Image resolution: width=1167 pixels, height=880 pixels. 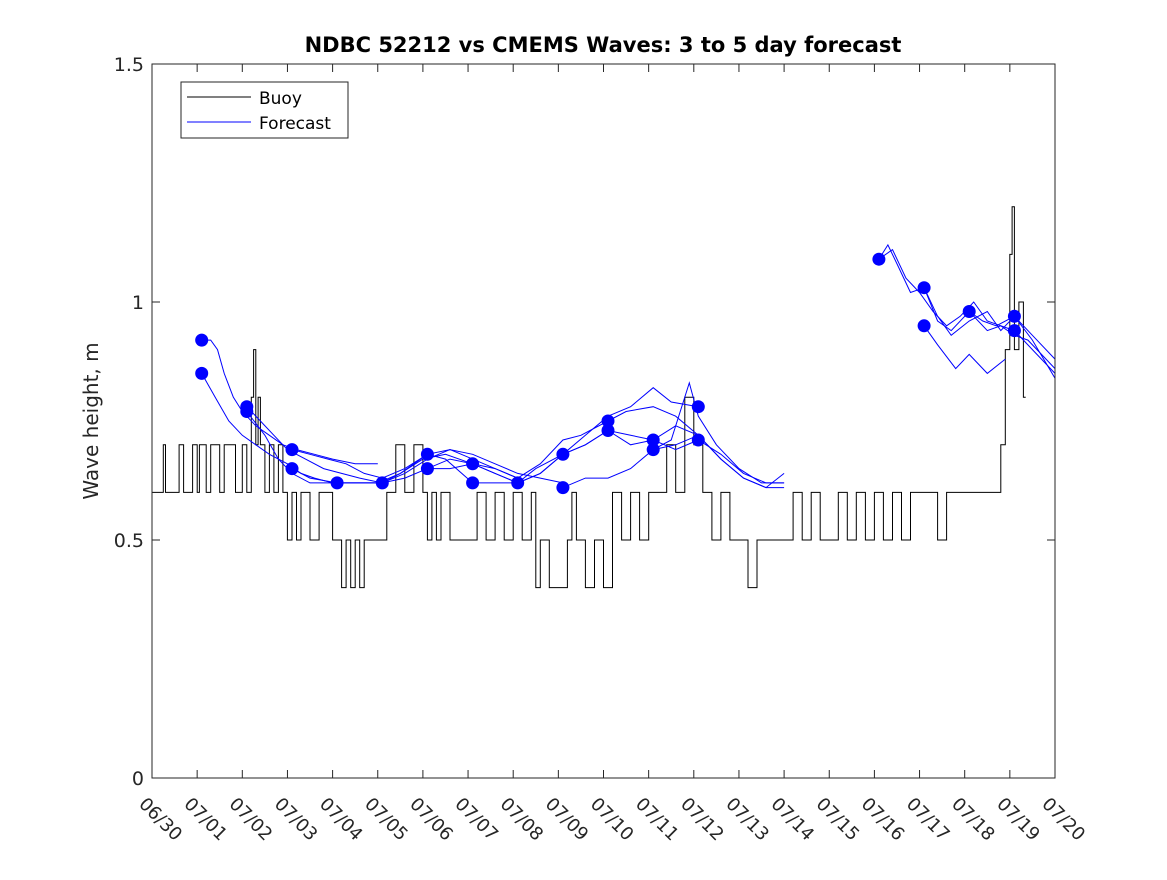 I want to click on y-tick-label: 0.5, so click(x=129, y=541).